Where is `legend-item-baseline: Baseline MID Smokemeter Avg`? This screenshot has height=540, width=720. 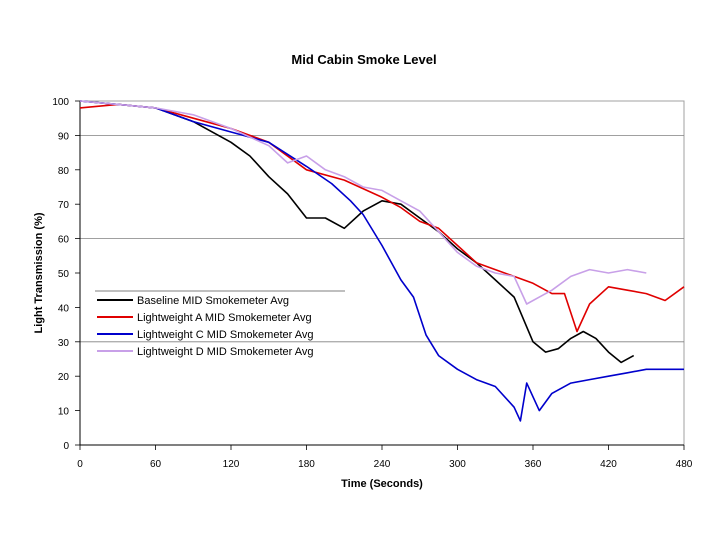 legend-item-baseline: Baseline MID Smokemeter Avg is located at coordinates (193, 301).